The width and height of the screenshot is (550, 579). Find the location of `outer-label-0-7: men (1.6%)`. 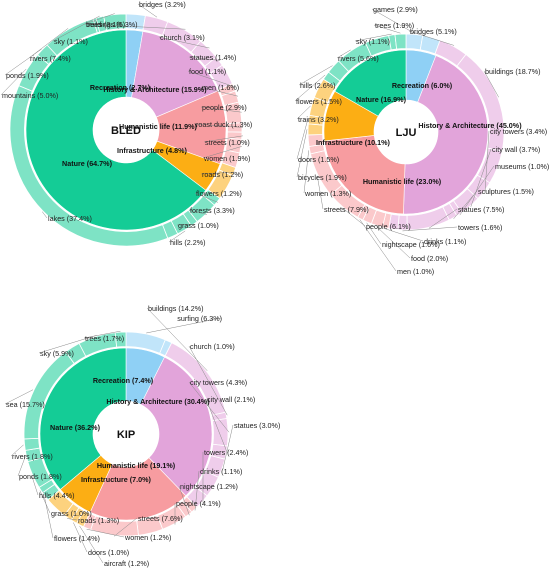

outer-label-0-7: men (1.6%) is located at coordinates (220, 87).